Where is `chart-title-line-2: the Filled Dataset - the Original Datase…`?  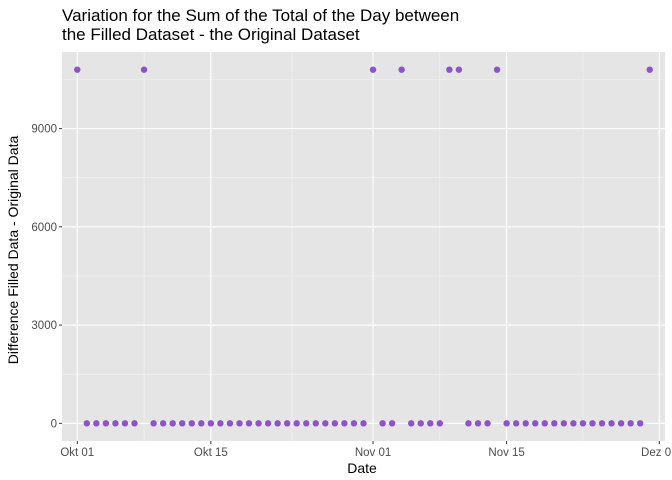 chart-title-line-2: the Filled Dataset - the Original Datase… is located at coordinates (211, 34).